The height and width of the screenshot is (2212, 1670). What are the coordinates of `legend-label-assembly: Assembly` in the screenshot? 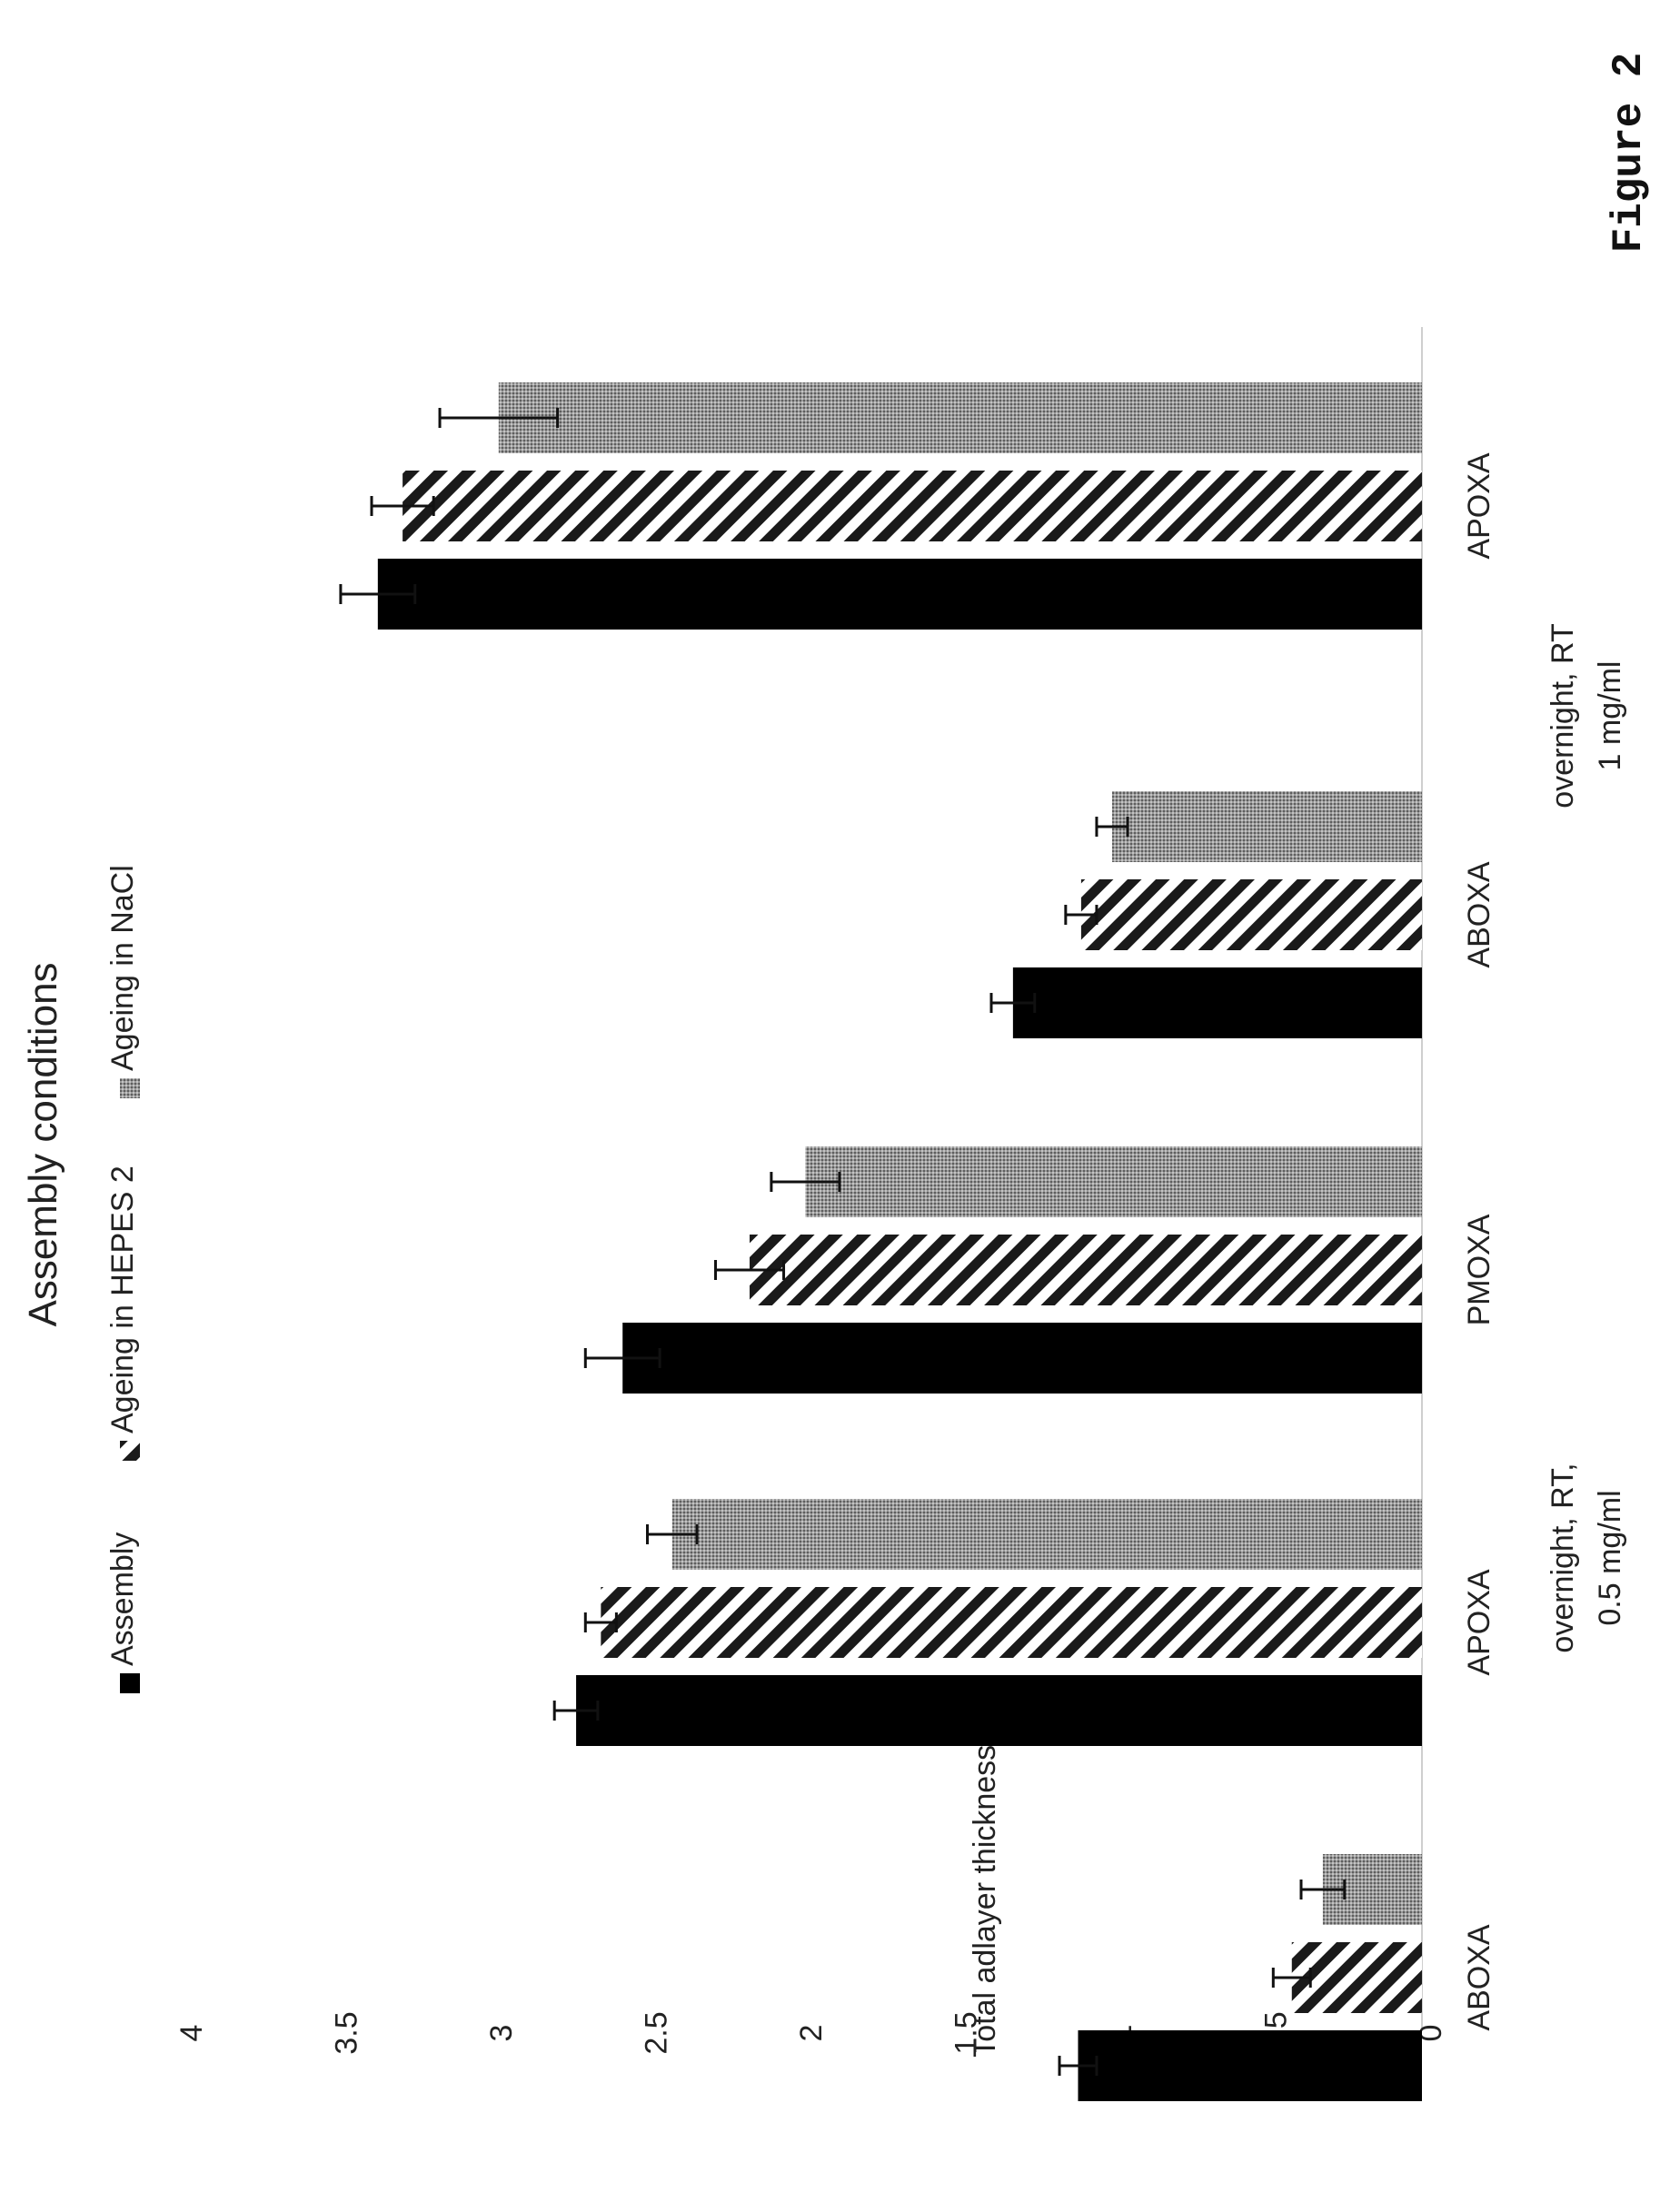 It's located at (122, 1599).